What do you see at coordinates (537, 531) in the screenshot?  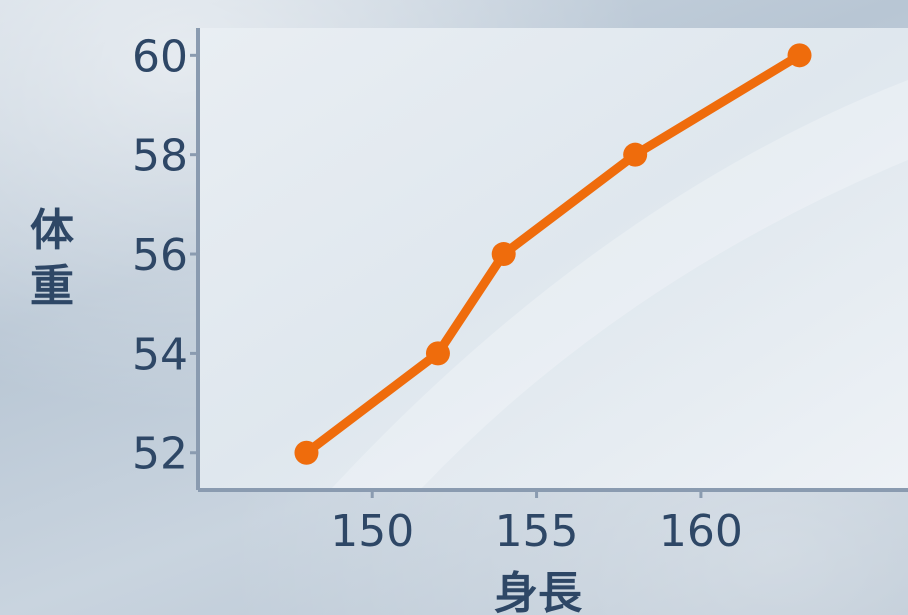 I see `x-tick-label: 155` at bounding box center [537, 531].